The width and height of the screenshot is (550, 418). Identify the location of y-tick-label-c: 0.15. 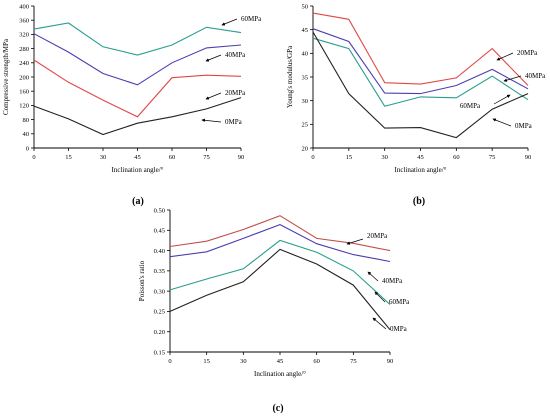
(159, 352).